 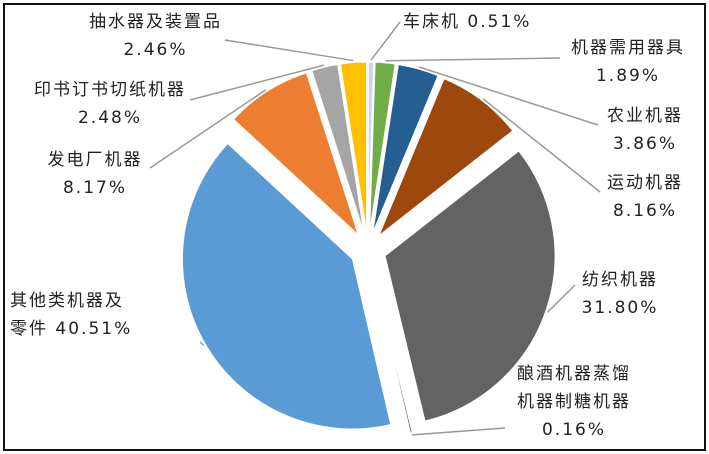 I want to click on category-label: 机器需用器具, so click(x=628, y=48).